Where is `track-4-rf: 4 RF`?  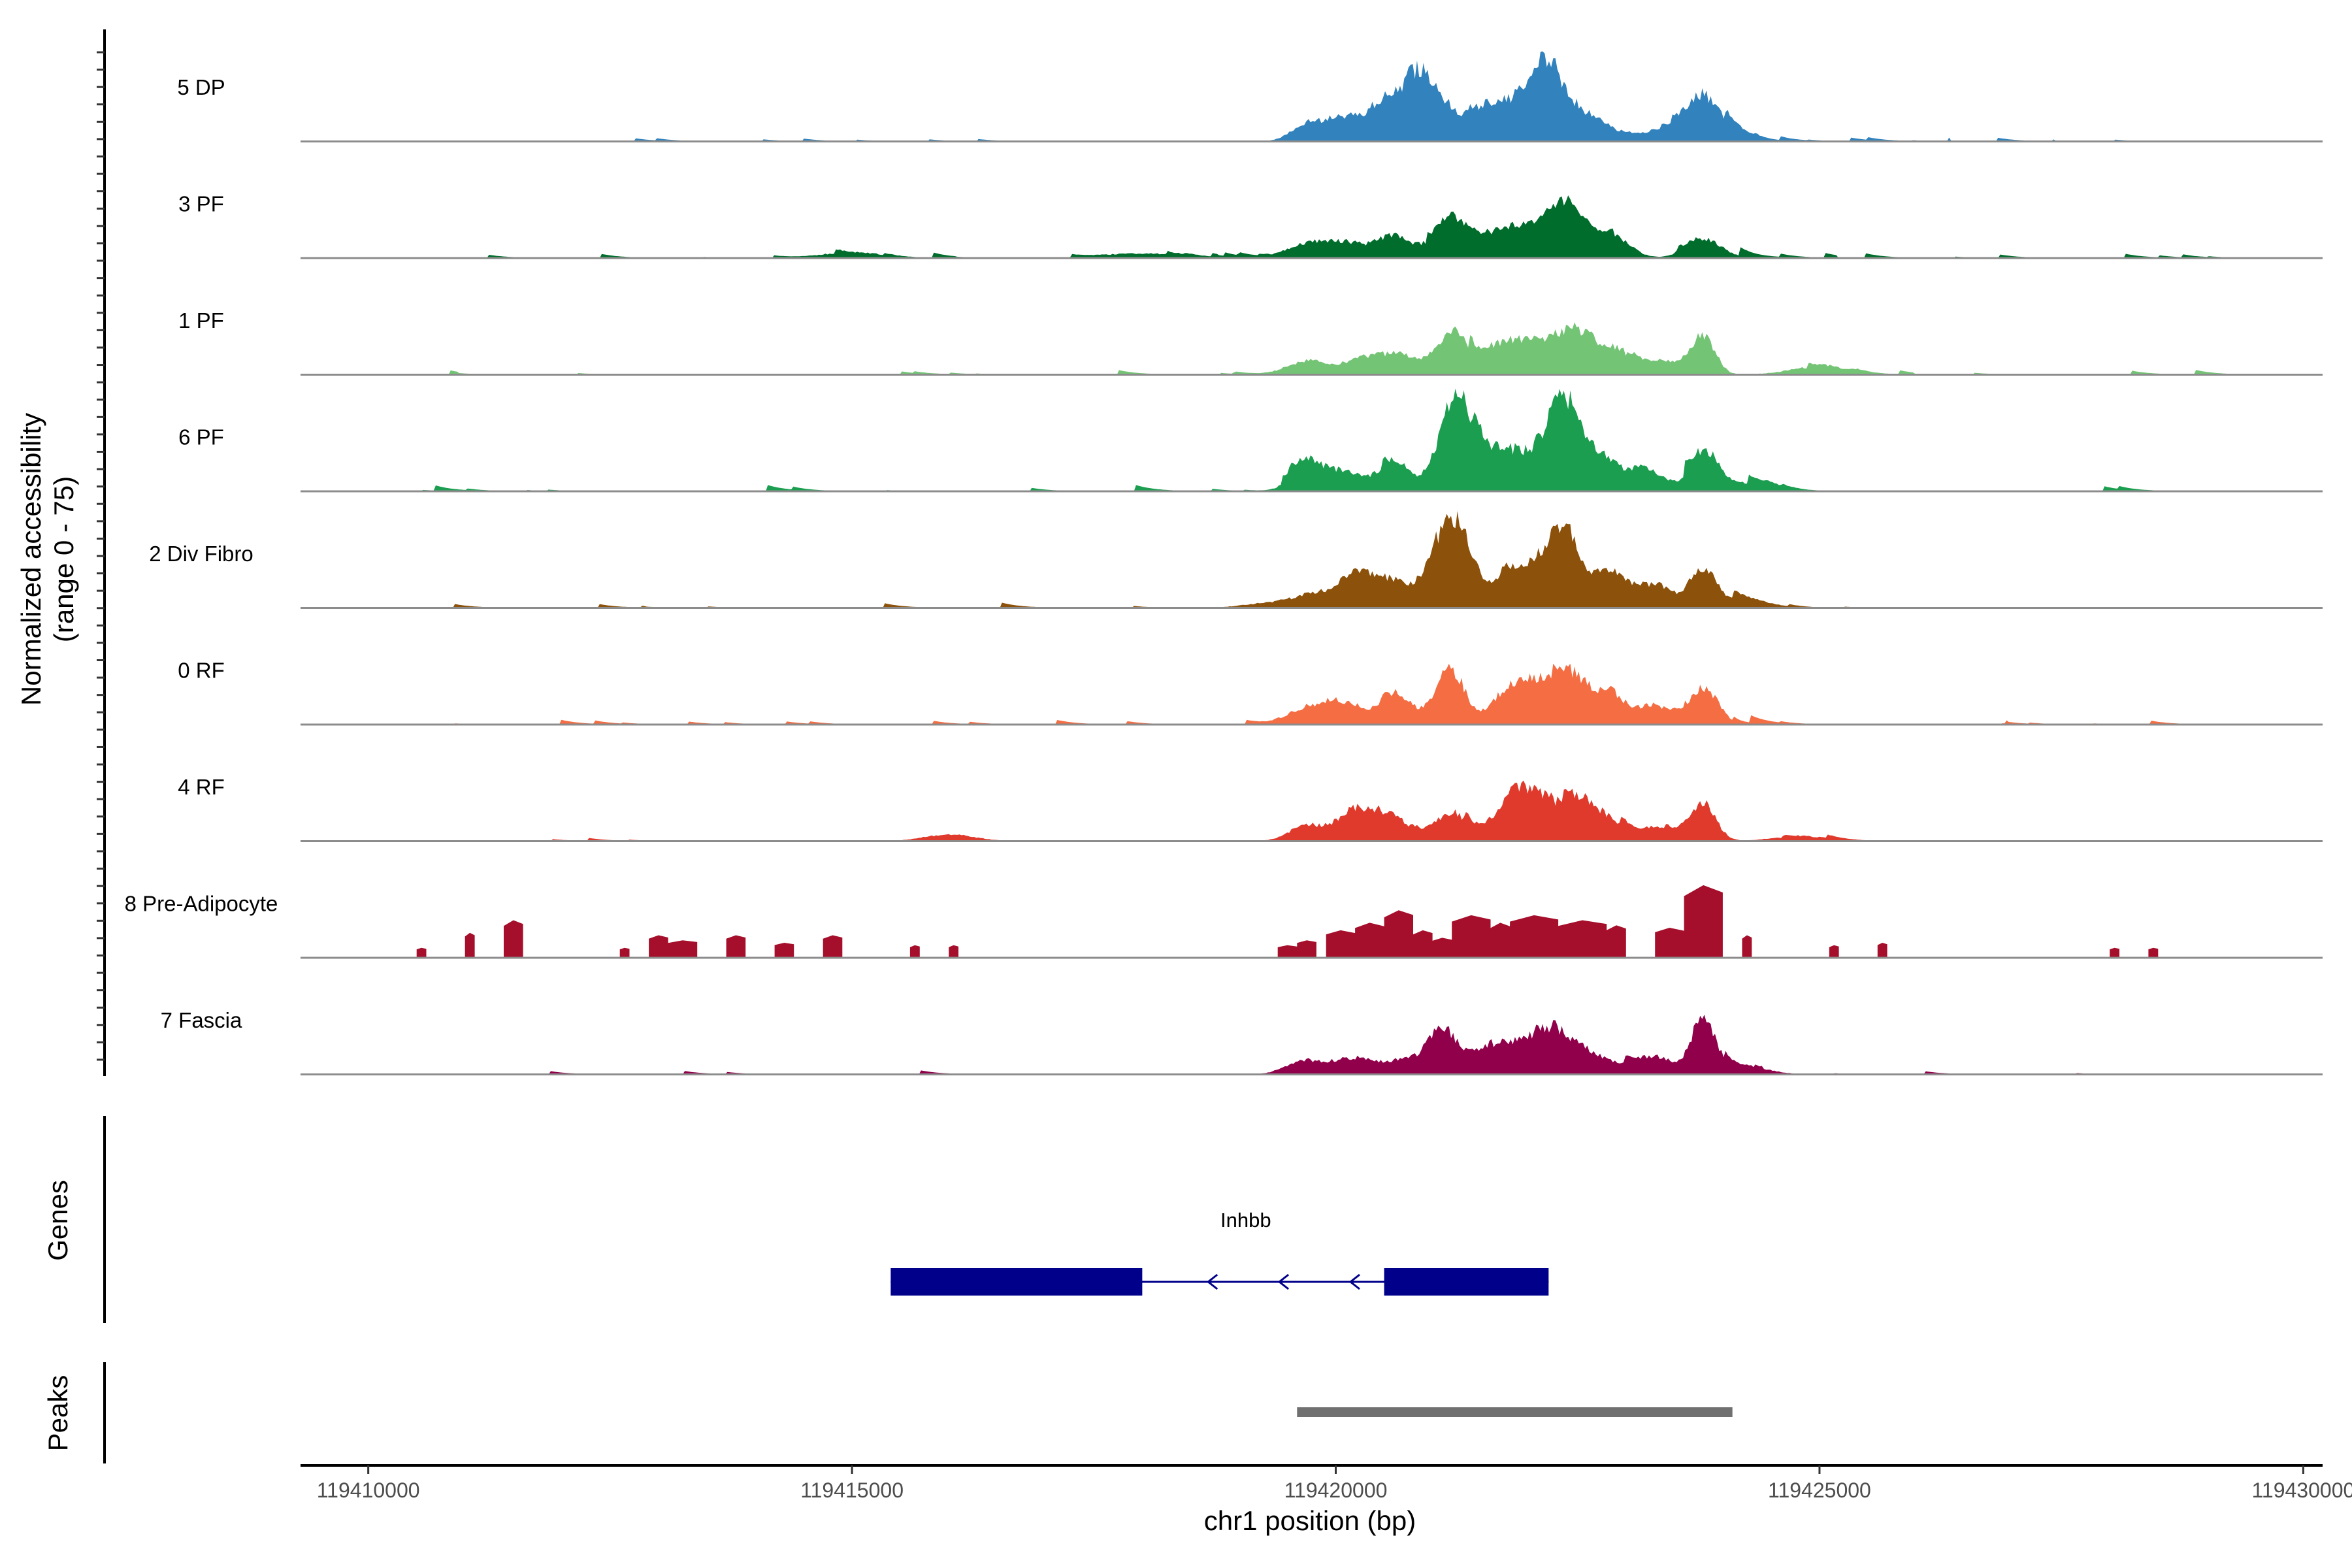 track-4-rf: 4 RF is located at coordinates (1250, 808).